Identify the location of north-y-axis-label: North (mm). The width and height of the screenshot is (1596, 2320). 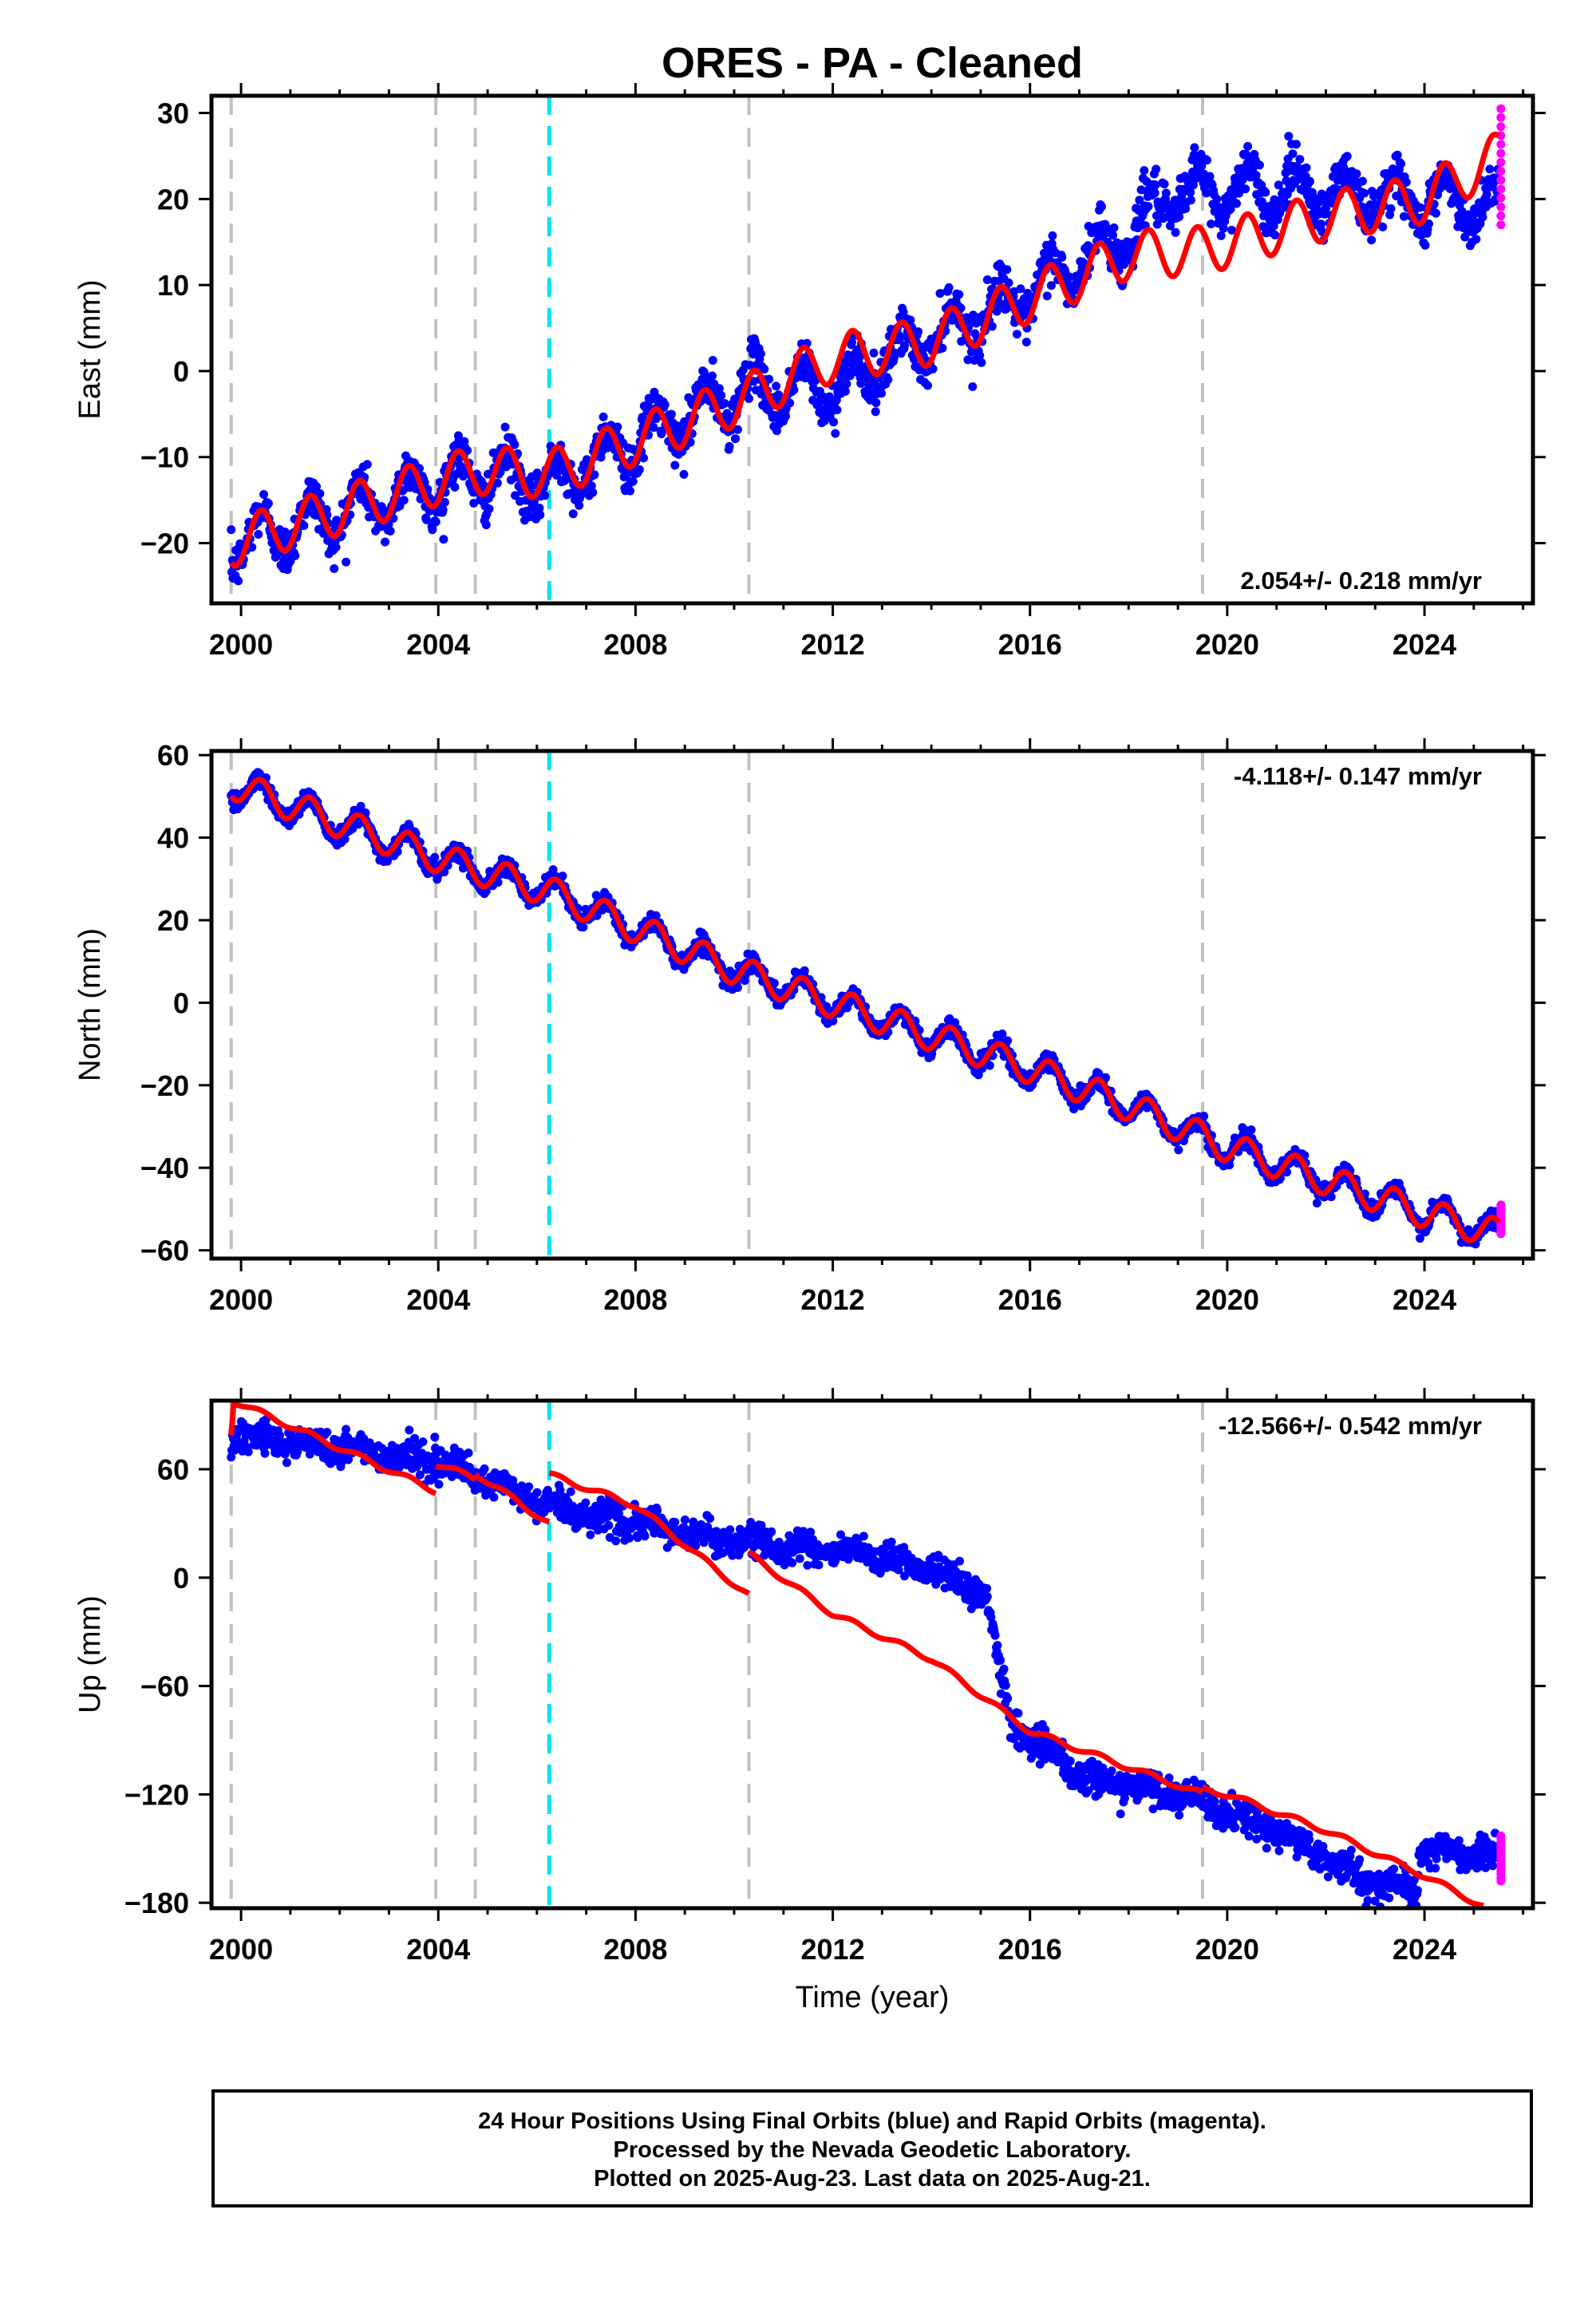
(90, 1004).